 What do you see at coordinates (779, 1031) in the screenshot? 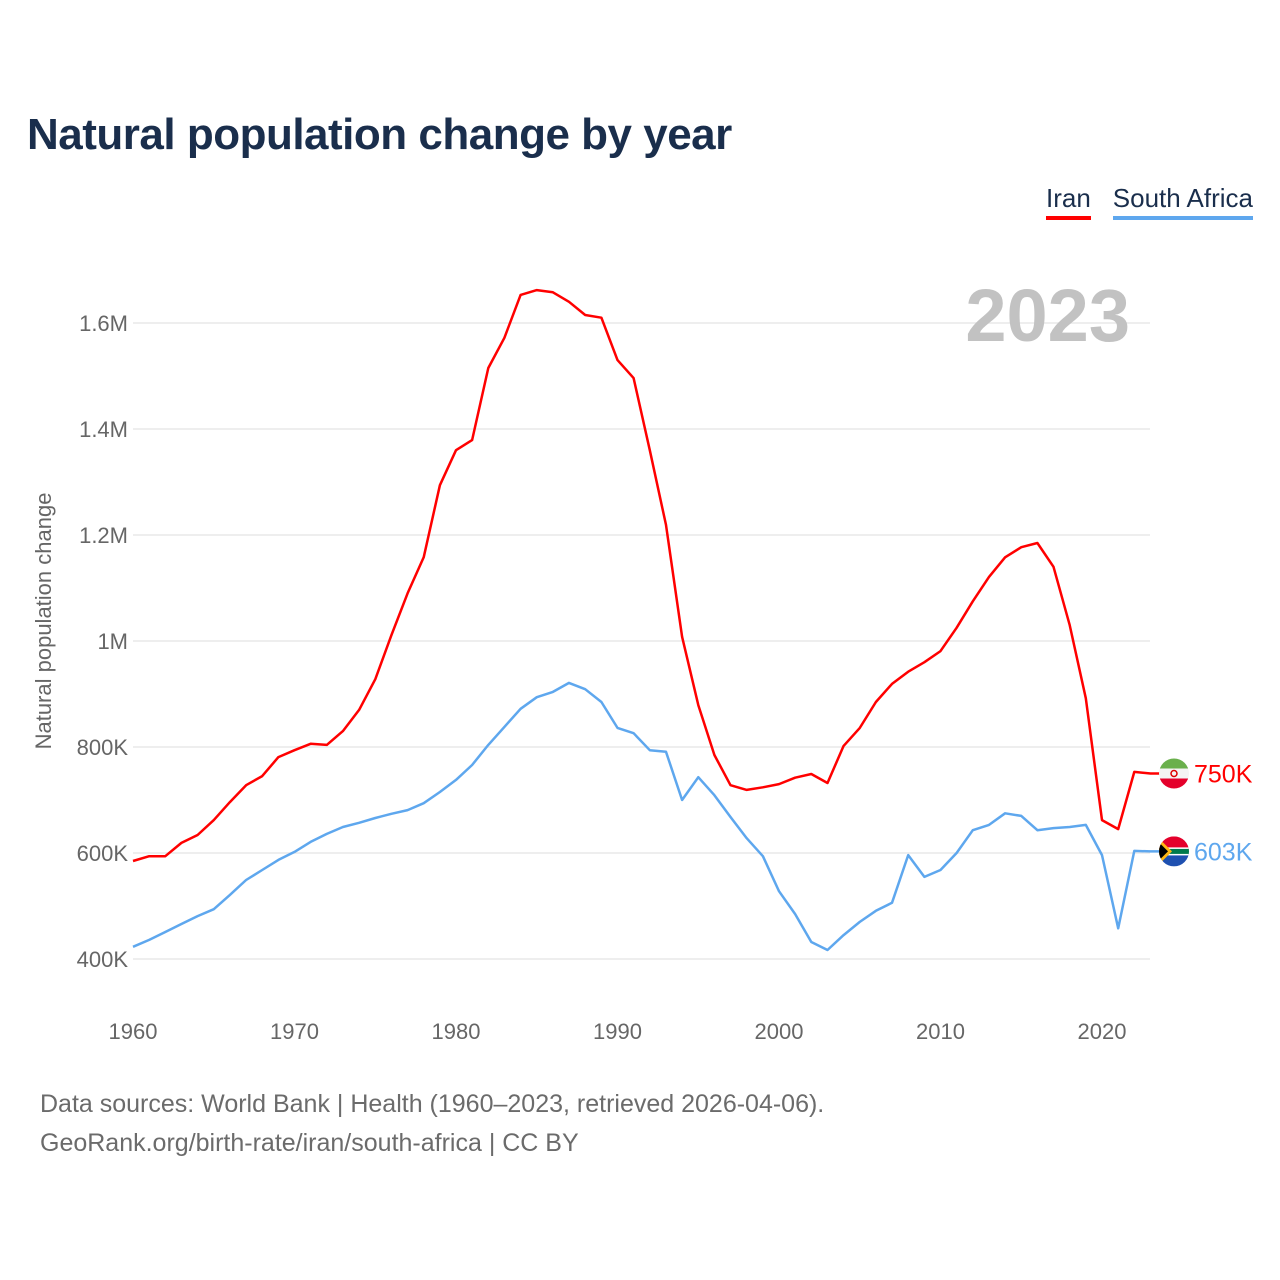
I see `x-tick-label: 2000` at bounding box center [779, 1031].